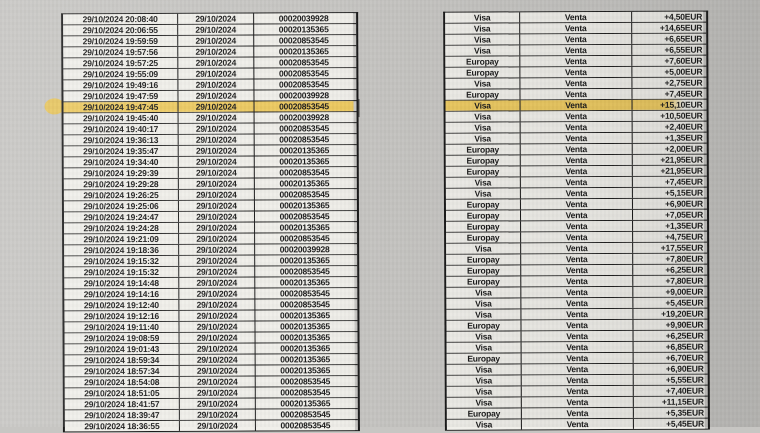  I want to click on timestamp-cell: 29/10/2024 18:36:55, so click(121, 426).